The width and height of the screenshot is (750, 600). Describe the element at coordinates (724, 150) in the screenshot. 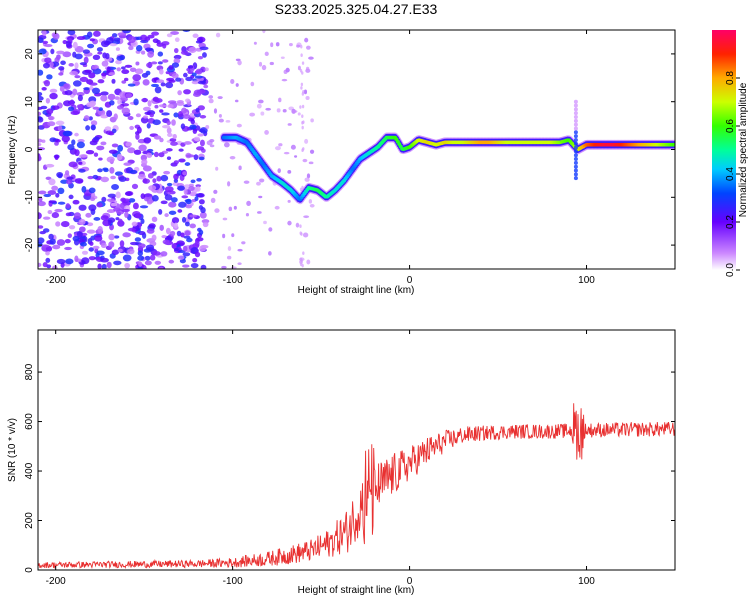

I see `colorbar-gradient` at that location.